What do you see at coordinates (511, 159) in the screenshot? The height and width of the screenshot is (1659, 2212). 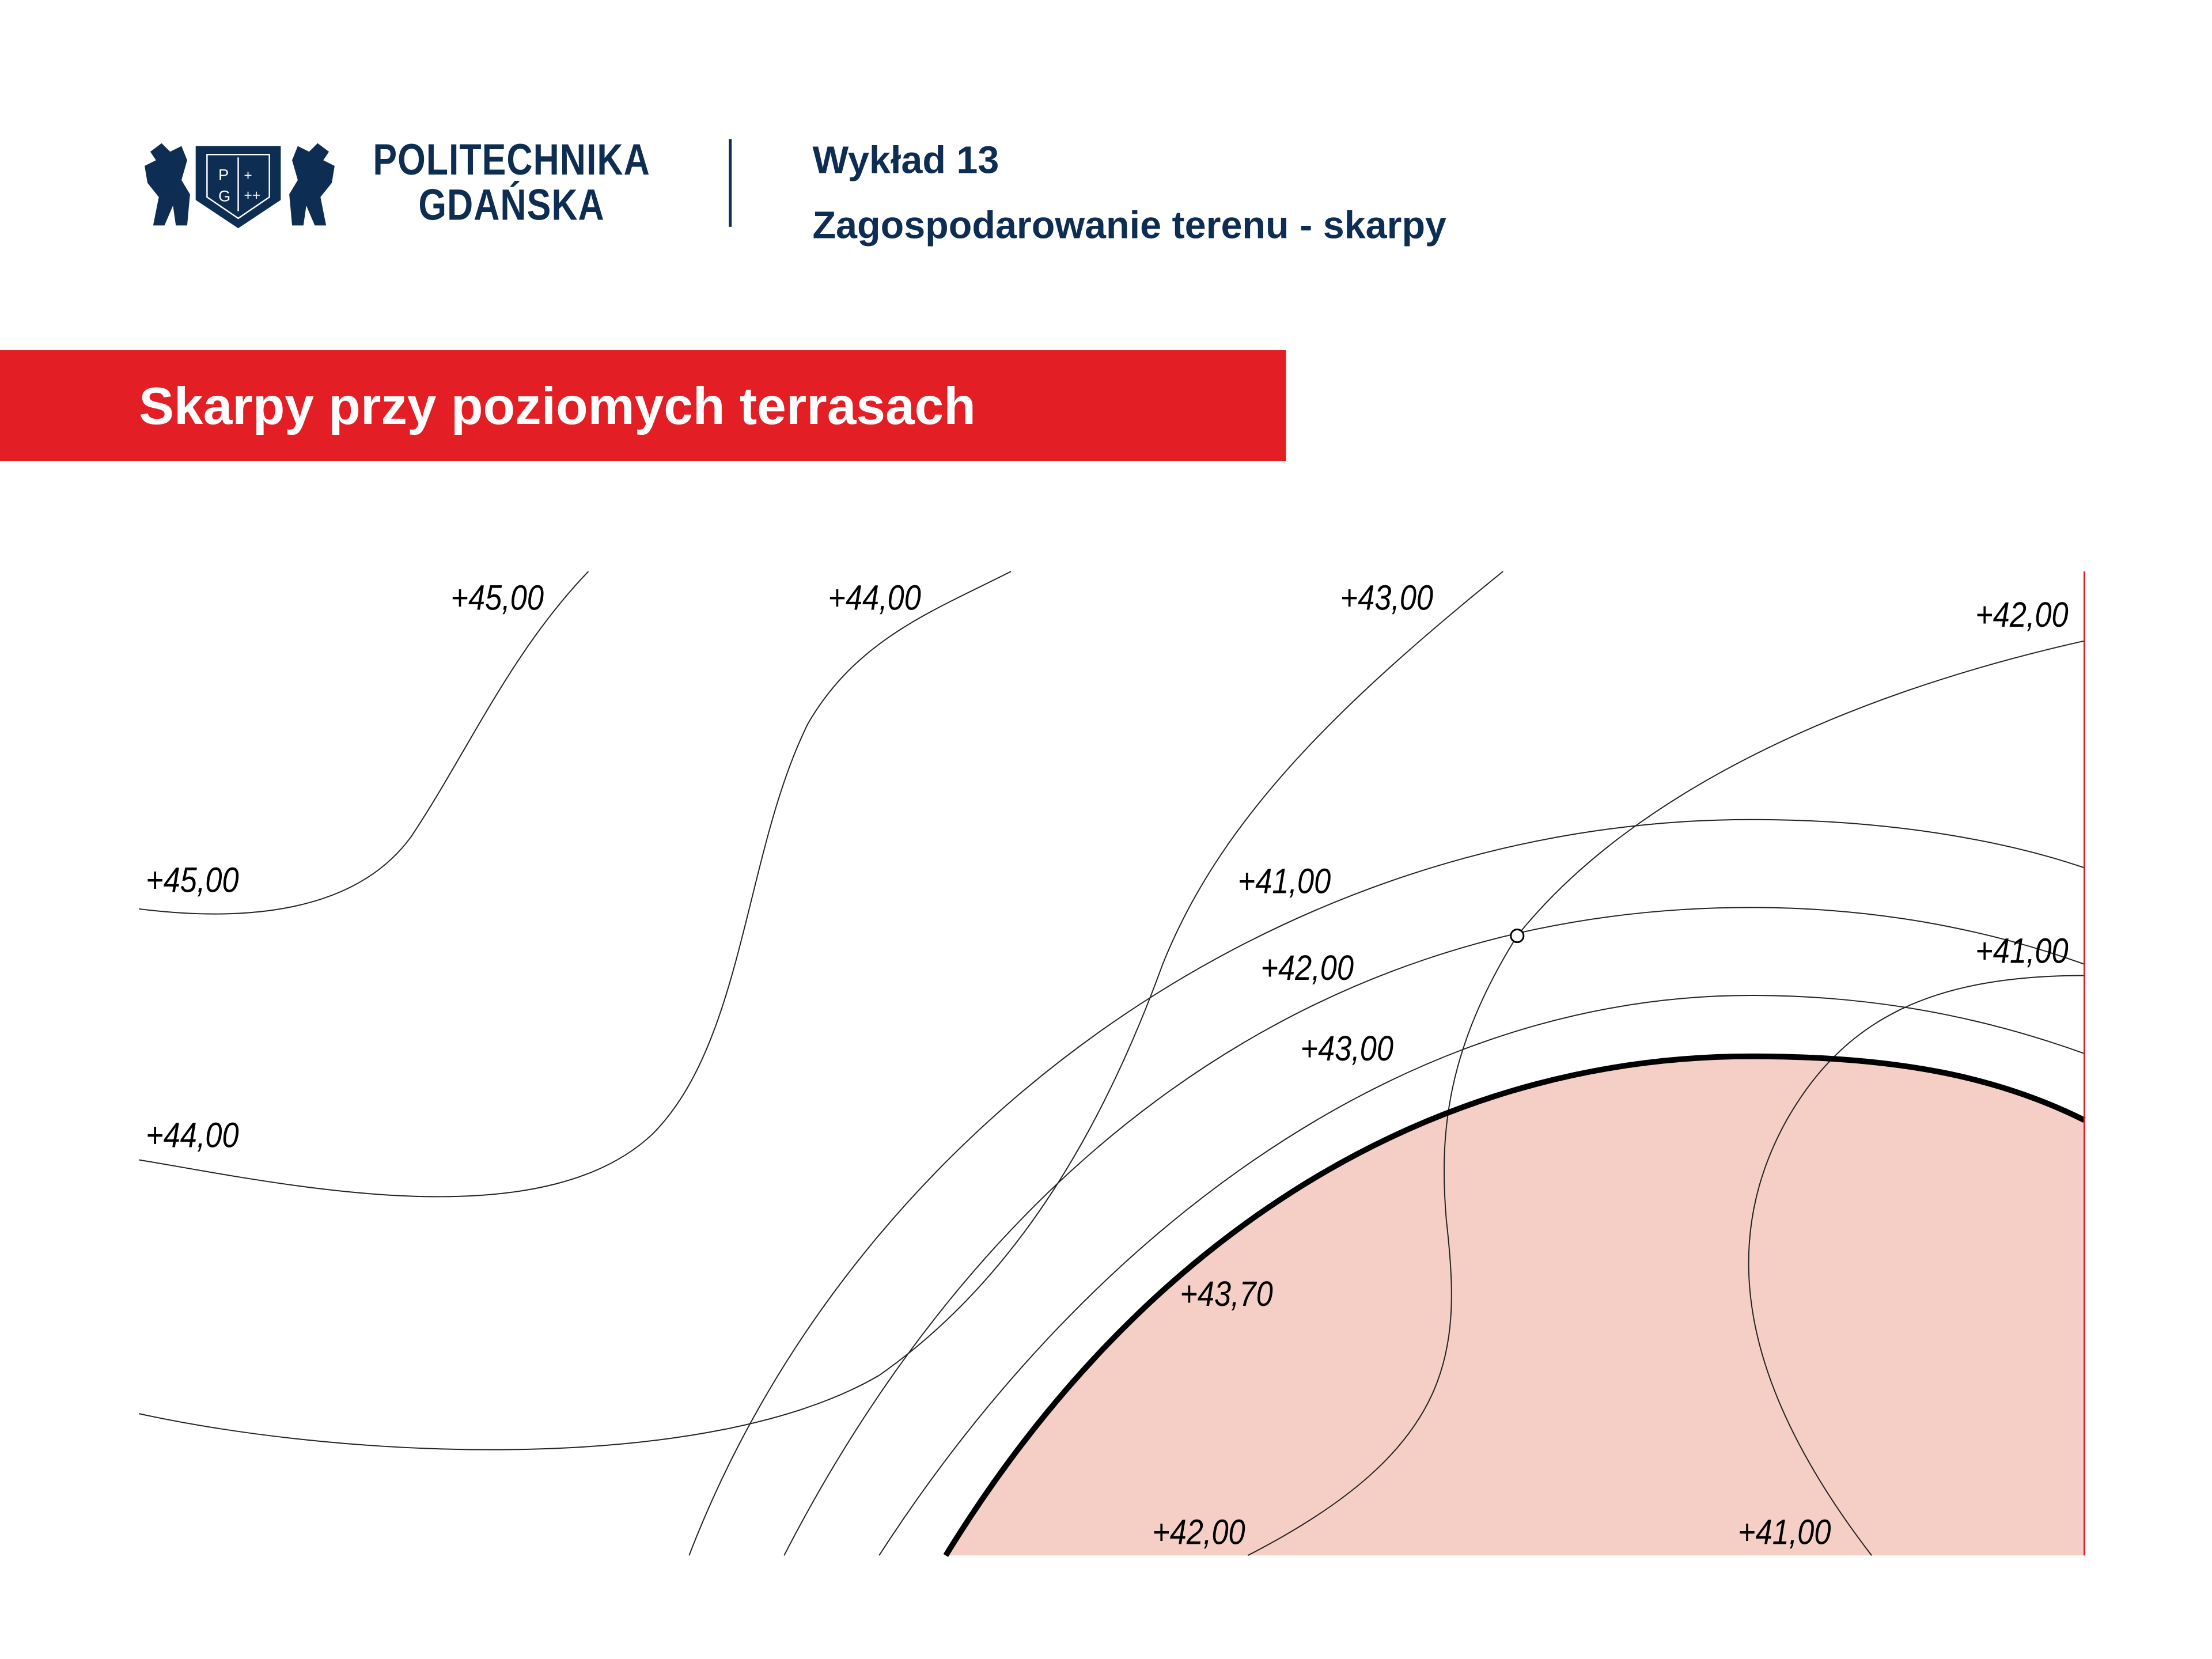 I see `university-name-line1: POLITECHNIKA` at bounding box center [511, 159].